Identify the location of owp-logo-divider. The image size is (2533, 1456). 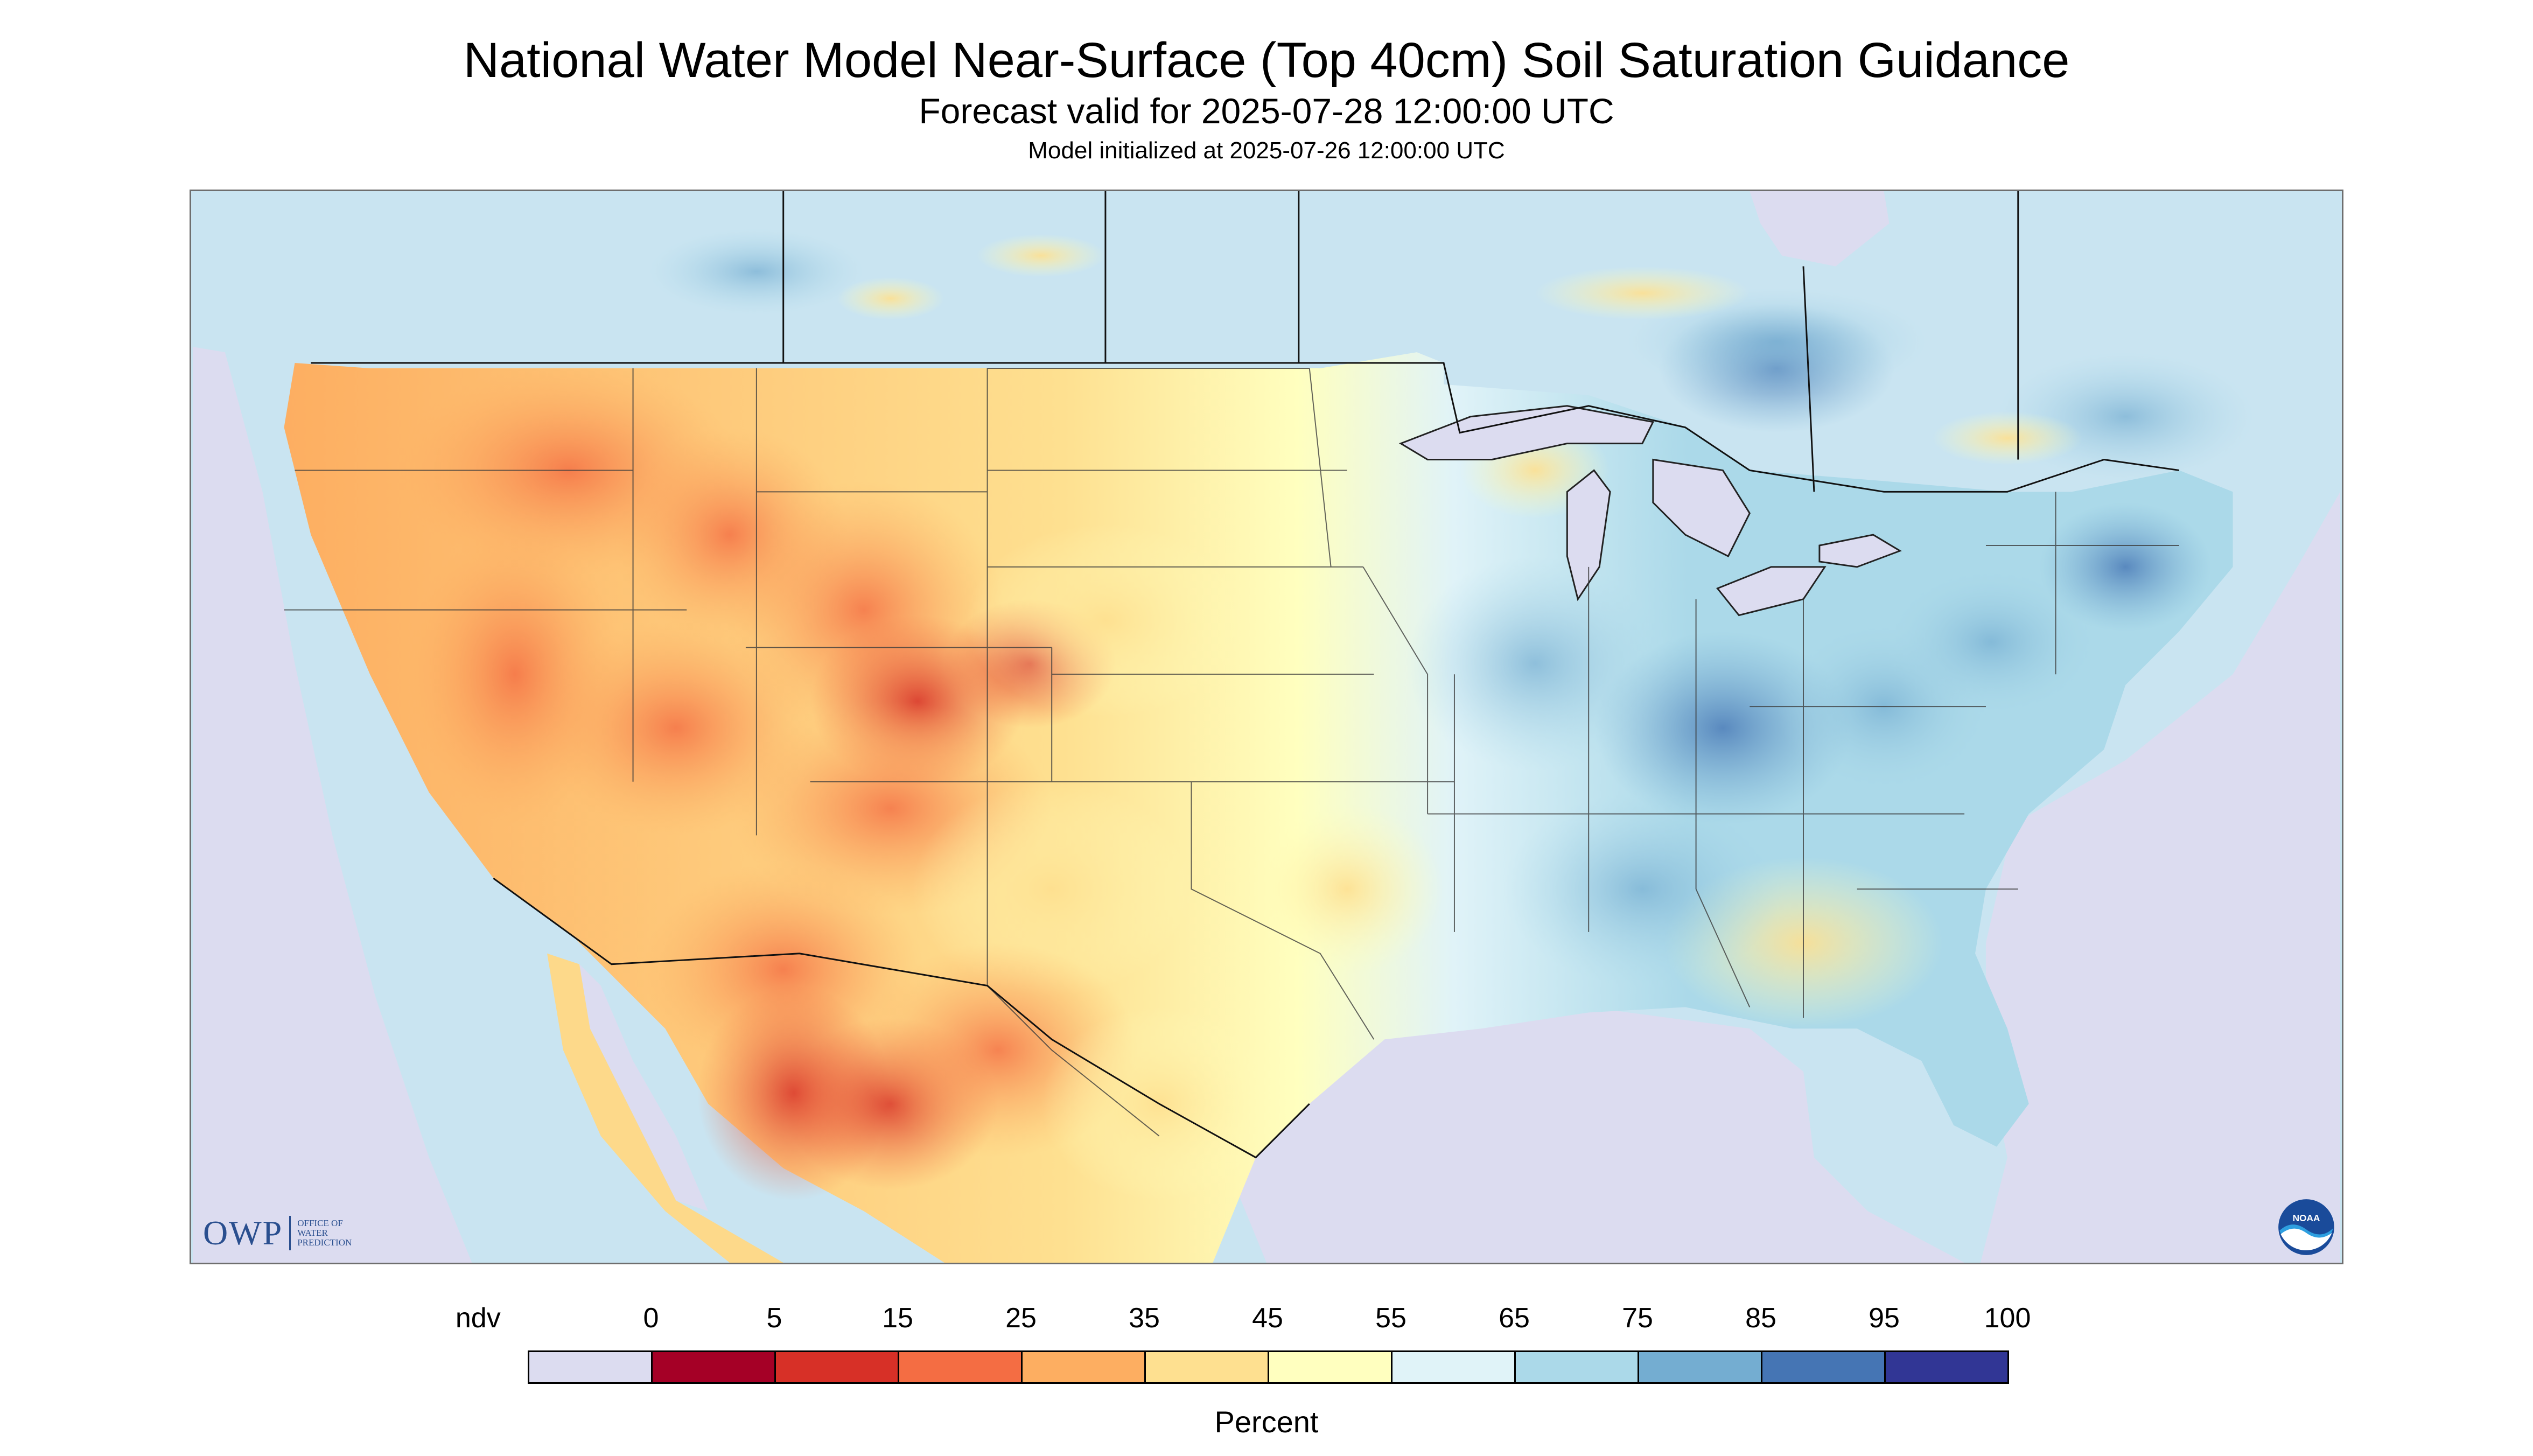
(290, 1233).